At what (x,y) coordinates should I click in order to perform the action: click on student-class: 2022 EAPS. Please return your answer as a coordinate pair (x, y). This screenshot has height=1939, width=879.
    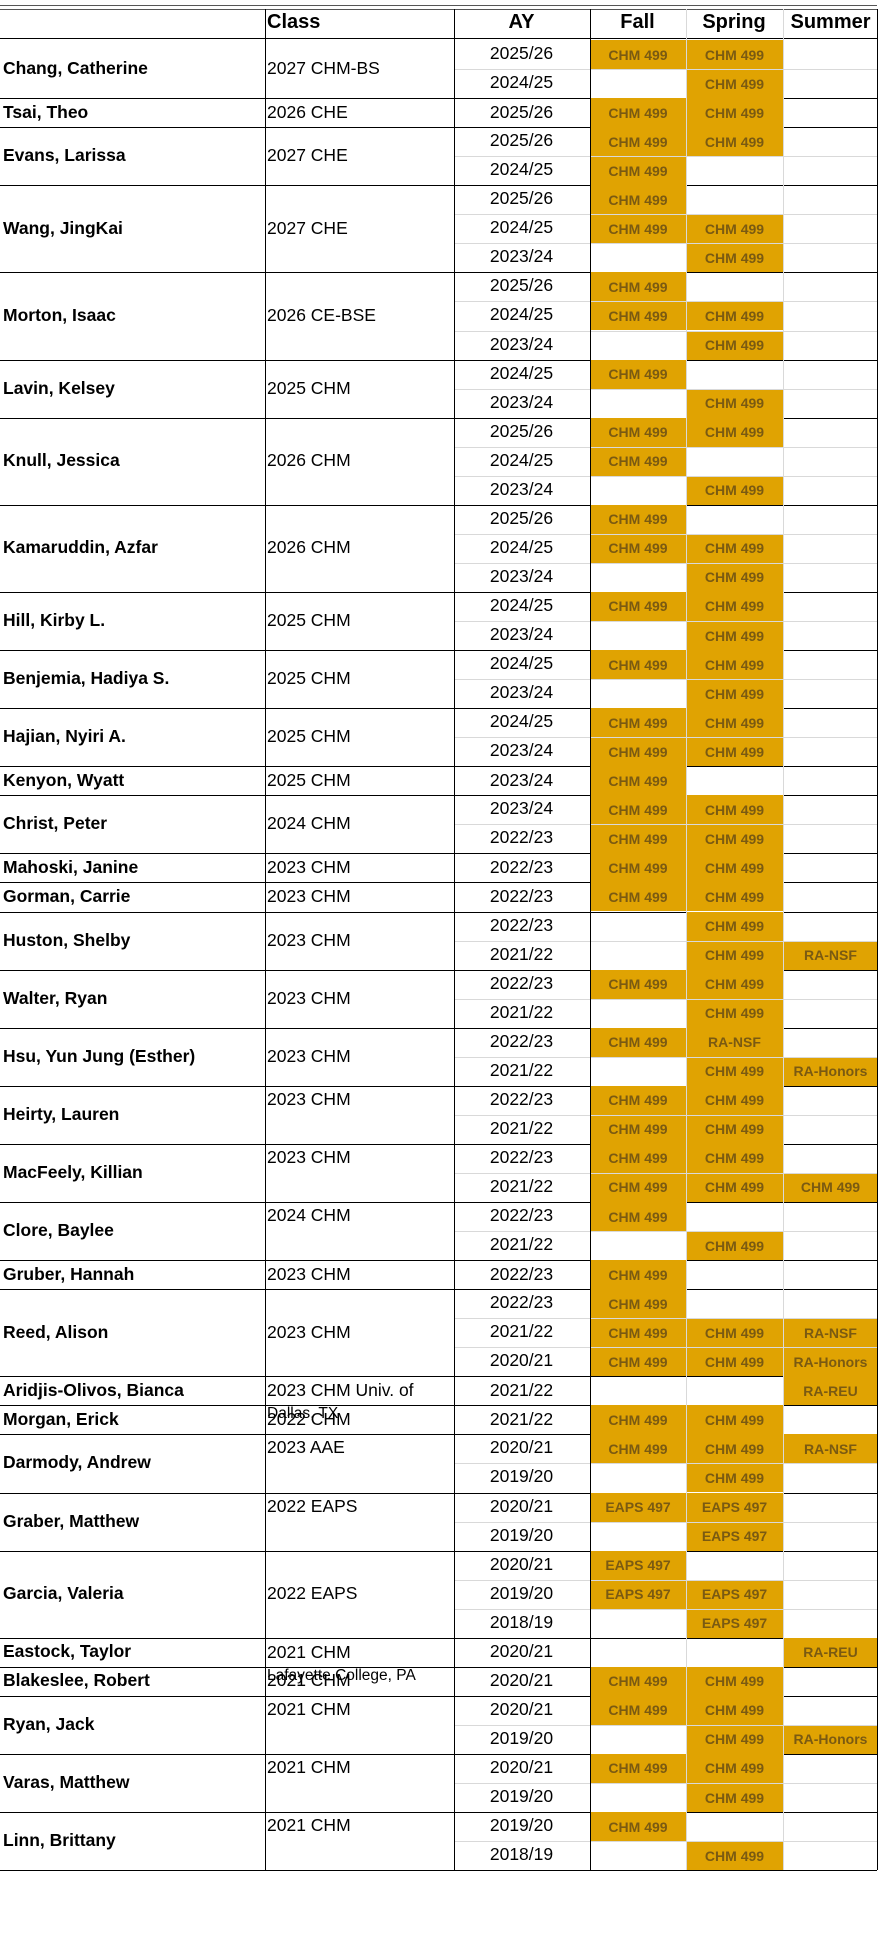
    Looking at the image, I should click on (312, 1505).